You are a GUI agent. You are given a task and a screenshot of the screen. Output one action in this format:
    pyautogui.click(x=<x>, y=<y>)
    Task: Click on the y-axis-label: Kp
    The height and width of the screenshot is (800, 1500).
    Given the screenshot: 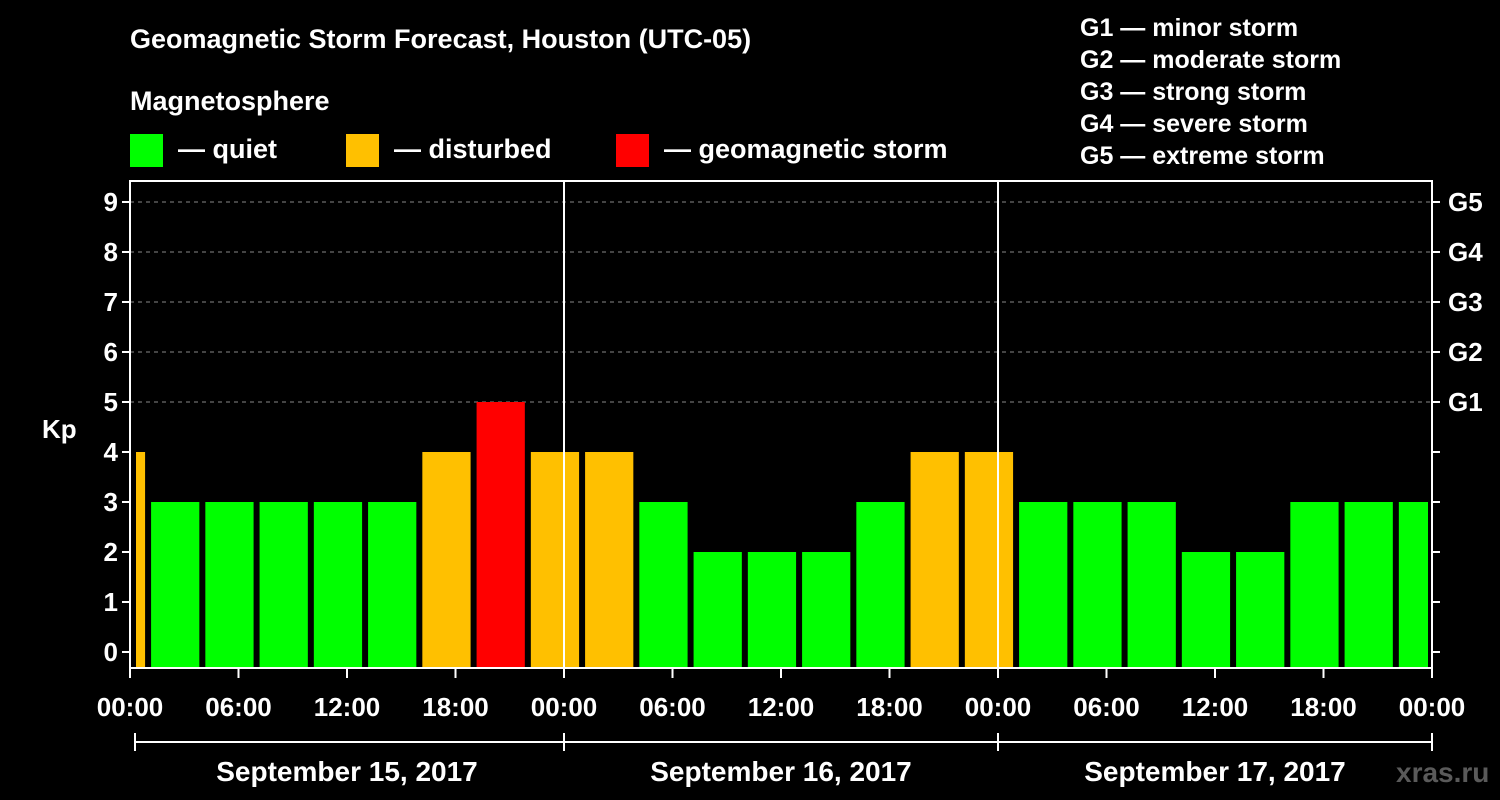 What is the action you would take?
    pyautogui.click(x=59, y=429)
    